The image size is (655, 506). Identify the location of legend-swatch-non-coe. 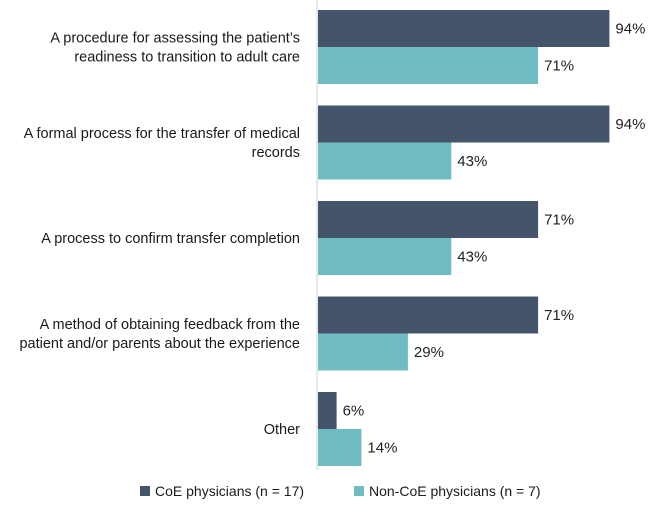
(359, 491).